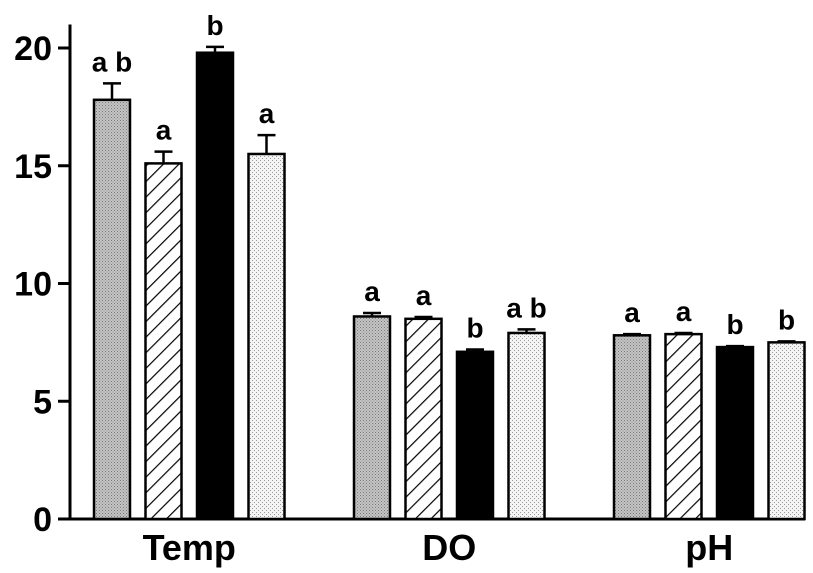  Describe the element at coordinates (33, 167) in the screenshot. I see `y-tick-label: 15` at that location.